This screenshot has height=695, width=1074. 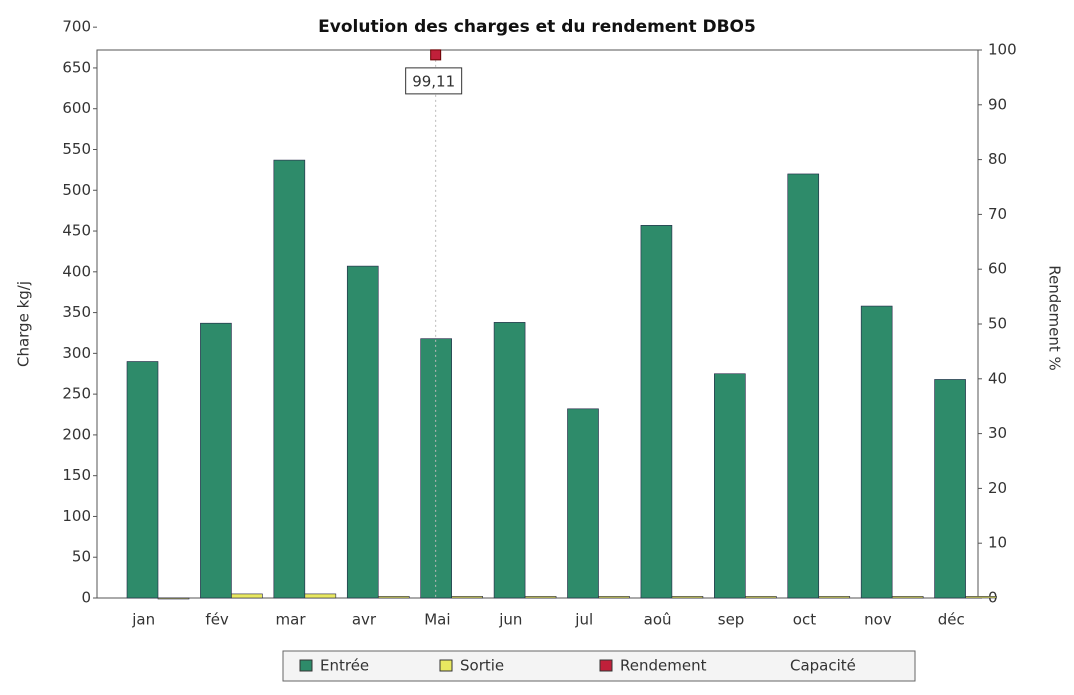 I want to click on y2-tick-label: 80, so click(x=997, y=159).